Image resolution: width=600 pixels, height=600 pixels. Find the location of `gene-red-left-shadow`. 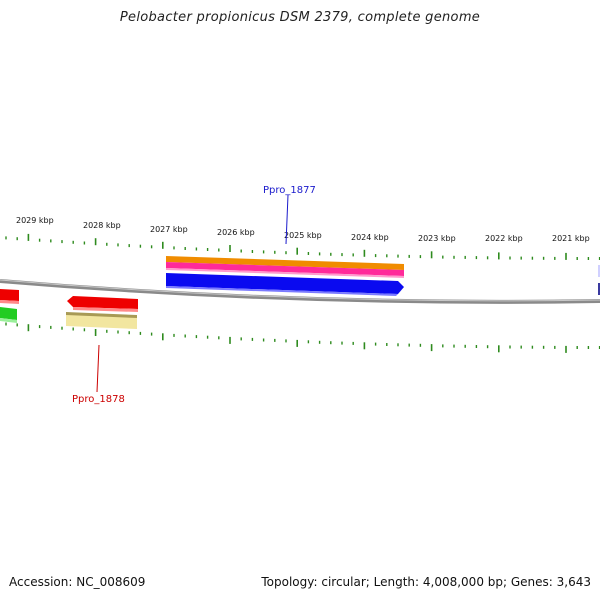

gene-red-left-shadow is located at coordinates (9, 302).